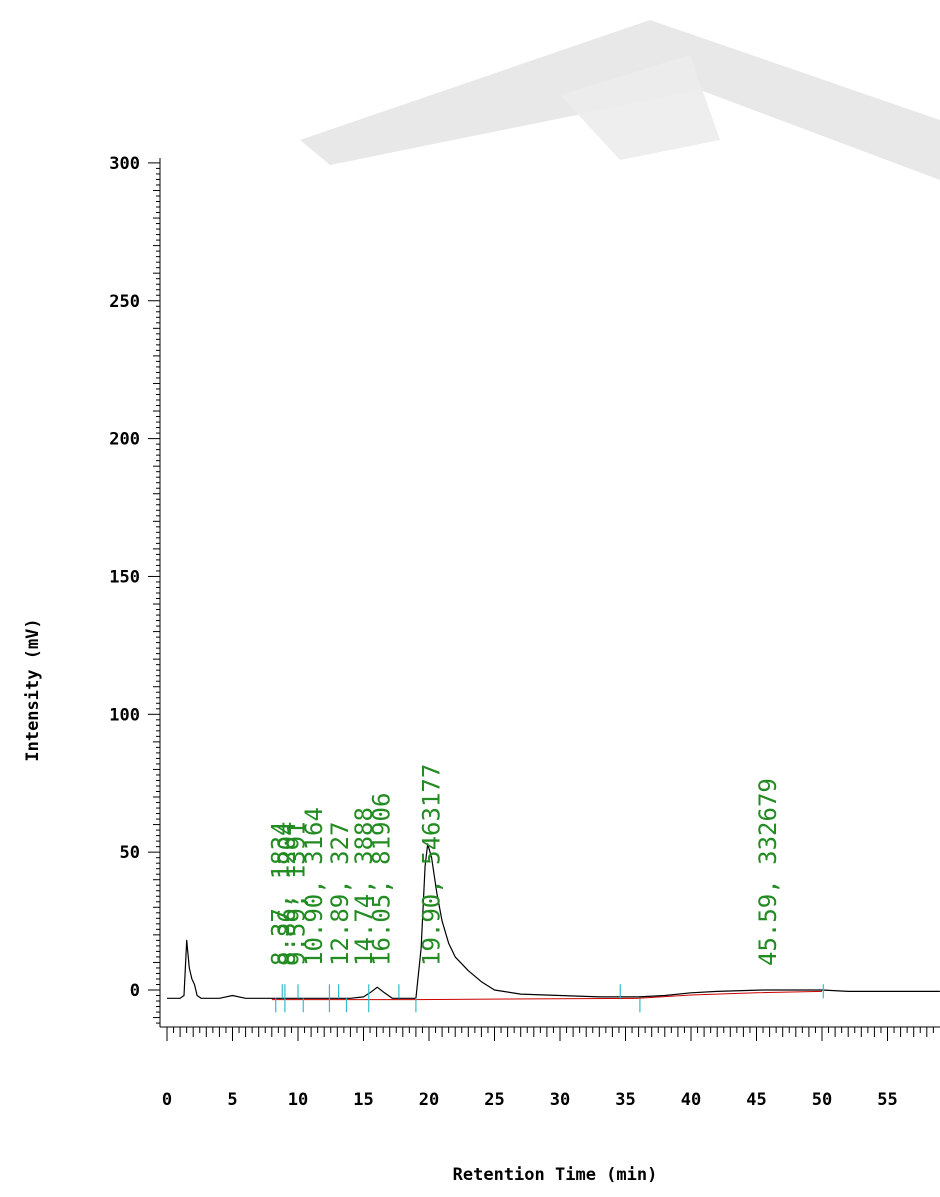 The image size is (940, 1197). I want to click on y-tick-label: 50, so click(130, 853).